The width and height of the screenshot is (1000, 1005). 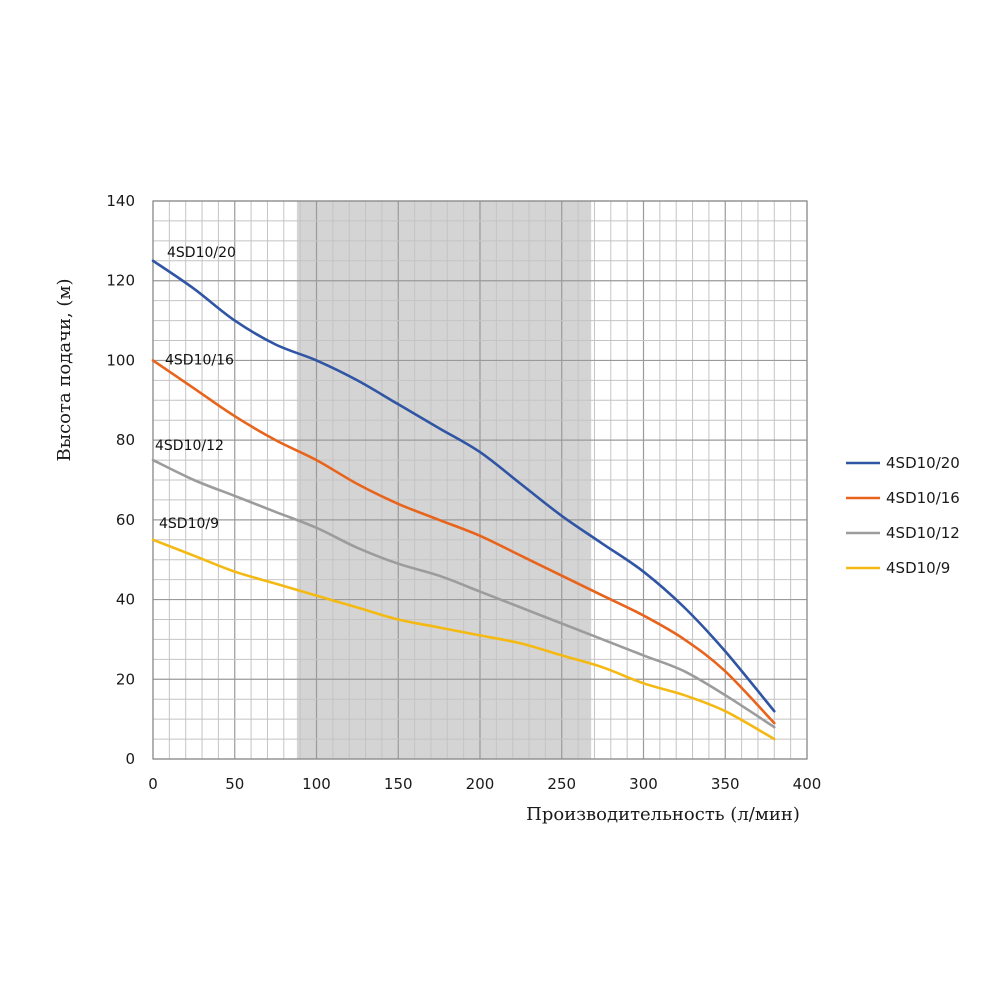 I want to click on x-tick-label: 400, so click(x=807, y=784).